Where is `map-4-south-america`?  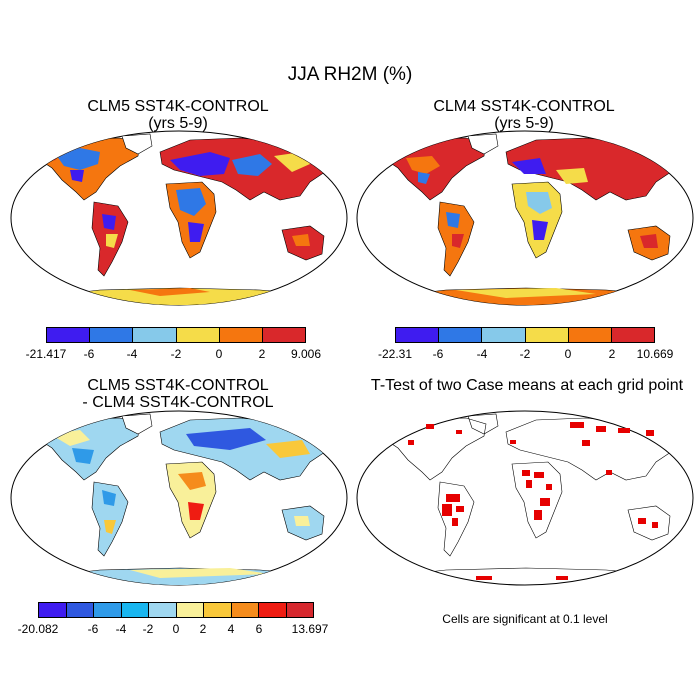 map-4-south-america is located at coordinates (456, 519).